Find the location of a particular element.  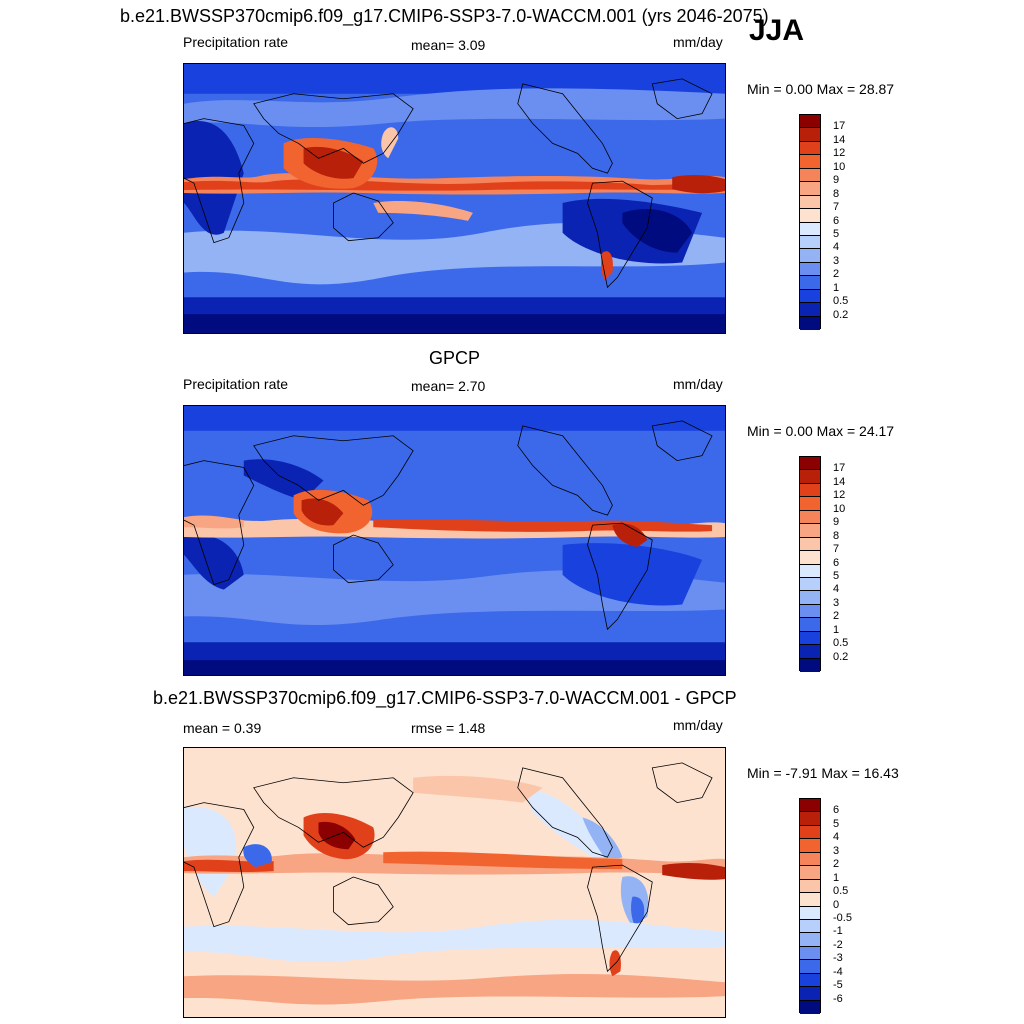

panel1-colorbar is located at coordinates (810, 222).